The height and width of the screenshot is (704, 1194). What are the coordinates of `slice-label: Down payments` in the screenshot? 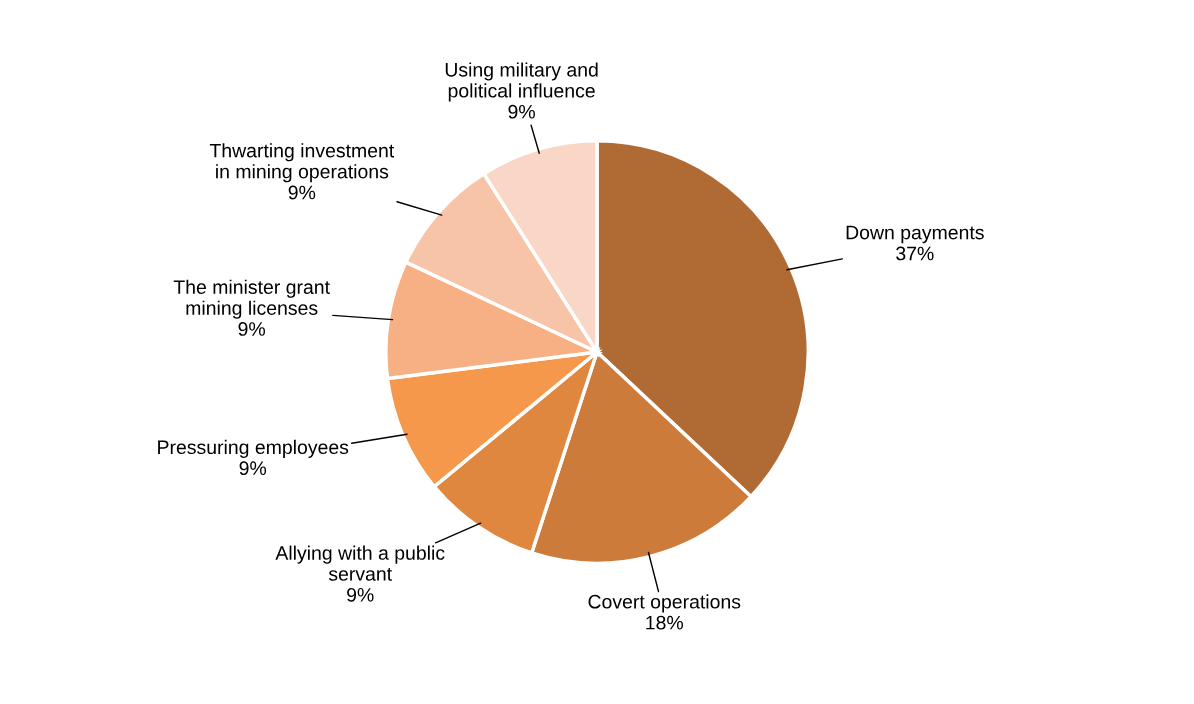 It's located at (915, 234).